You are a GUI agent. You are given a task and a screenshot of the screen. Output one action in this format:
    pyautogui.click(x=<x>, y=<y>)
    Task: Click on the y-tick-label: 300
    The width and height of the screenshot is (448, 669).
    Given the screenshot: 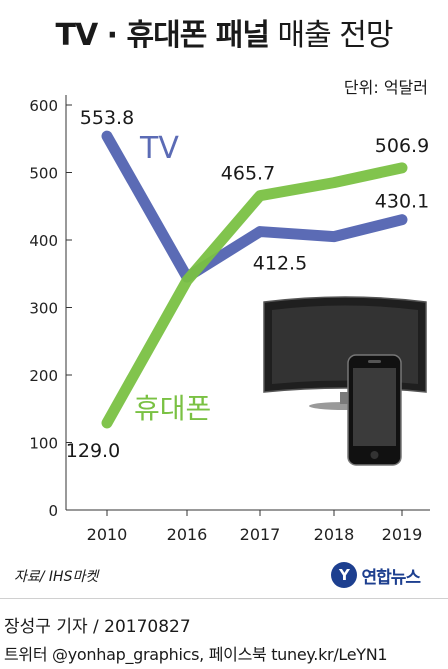 What is the action you would take?
    pyautogui.click(x=43, y=309)
    